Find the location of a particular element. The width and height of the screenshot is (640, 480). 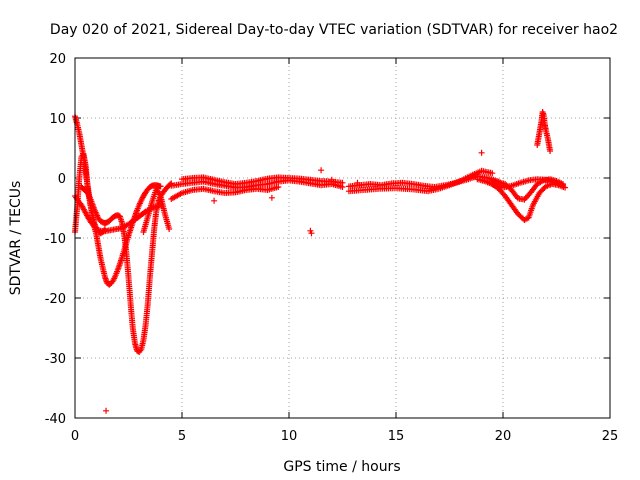

x-tick-label: 10 is located at coordinates (289, 436).